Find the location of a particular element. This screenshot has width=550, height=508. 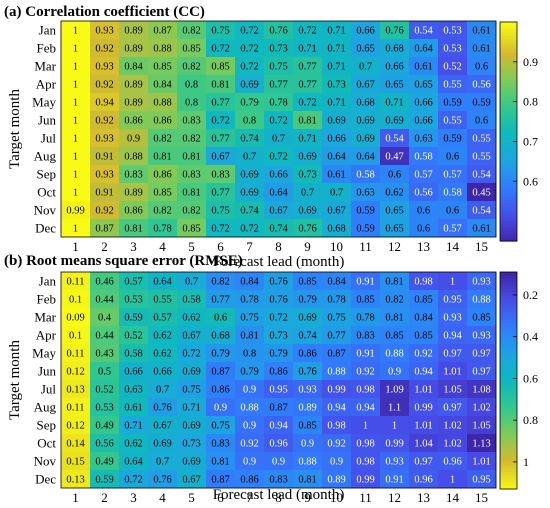

cell-value-label: 0.82 is located at coordinates (162, 211).